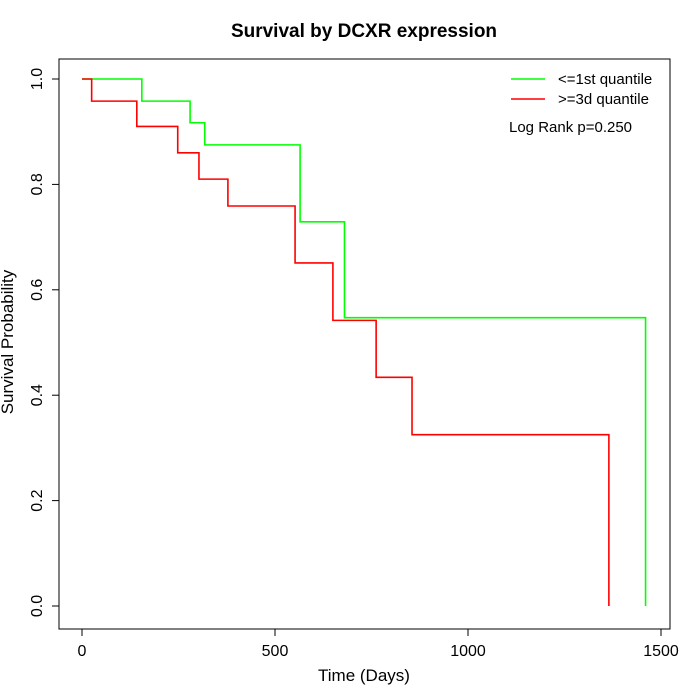 This screenshot has height=700, width=700. Describe the element at coordinates (37, 184) in the screenshot. I see `y-tick-label: 0.8` at that location.